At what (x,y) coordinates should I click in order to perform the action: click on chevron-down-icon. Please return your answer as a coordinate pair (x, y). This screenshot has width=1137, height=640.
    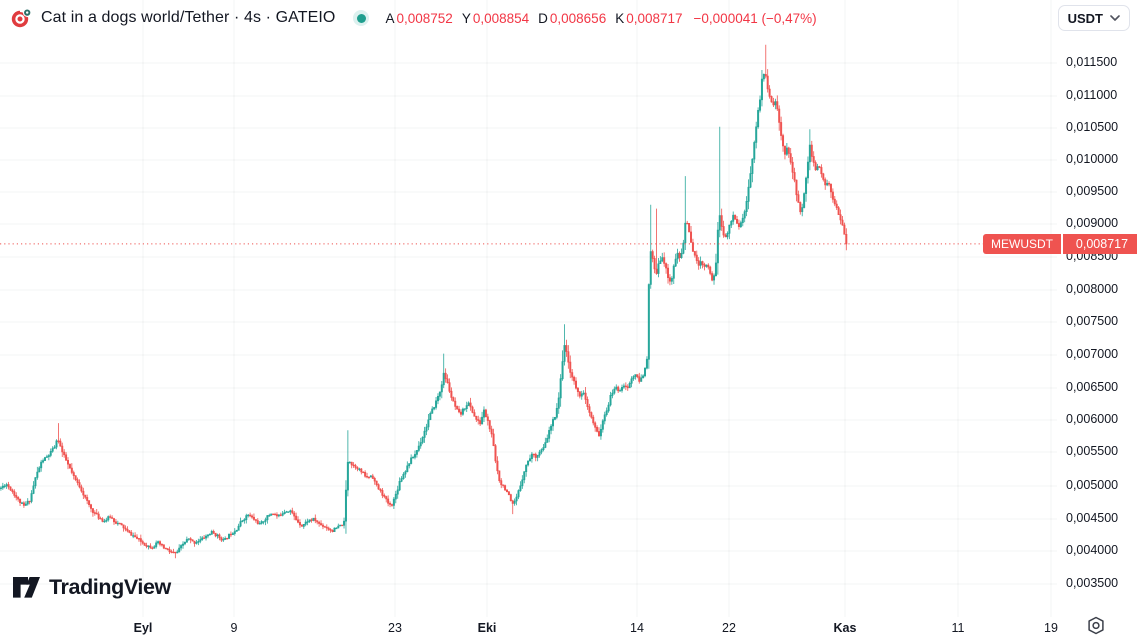
    Looking at the image, I should click on (1115, 18).